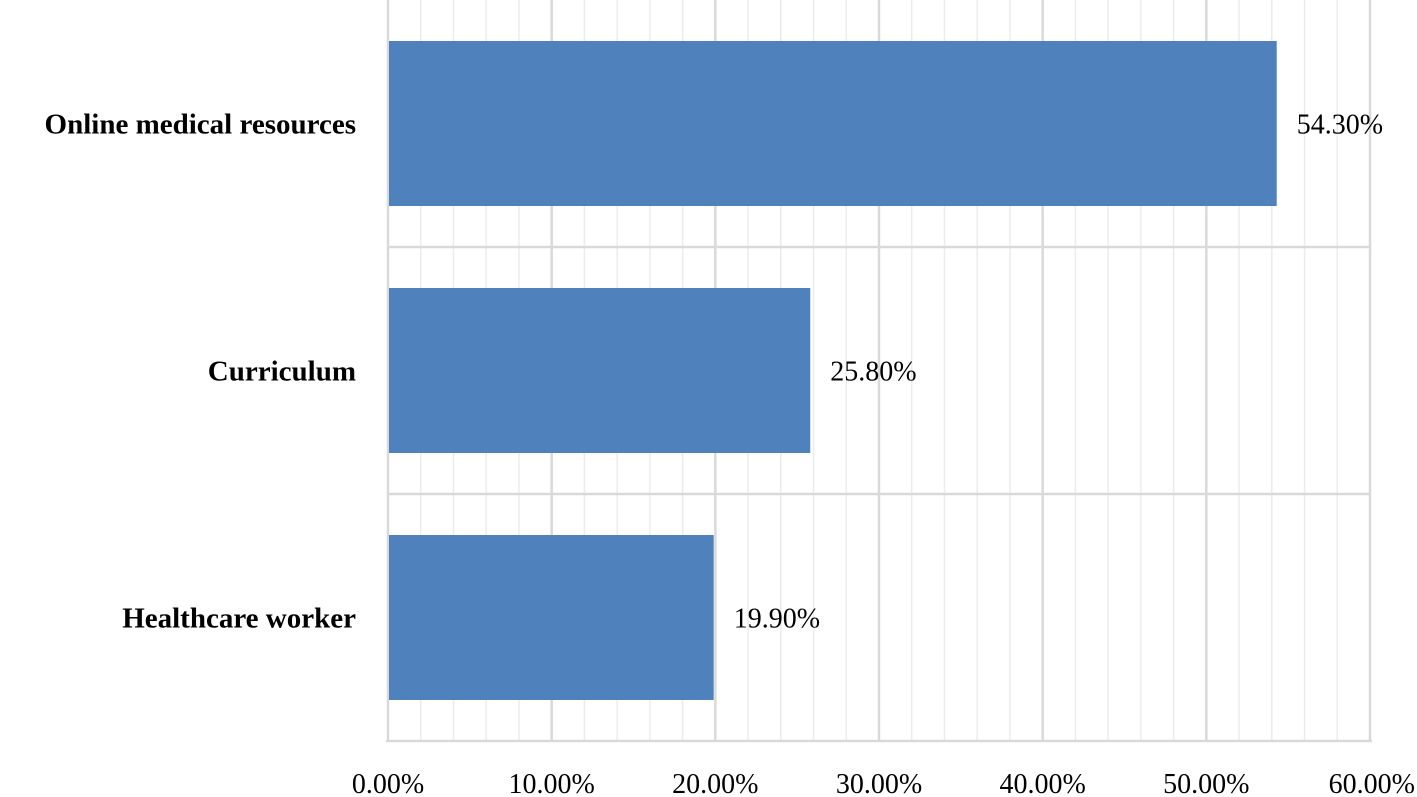  I want to click on x-tick-label: 10.00%, so click(552, 783).